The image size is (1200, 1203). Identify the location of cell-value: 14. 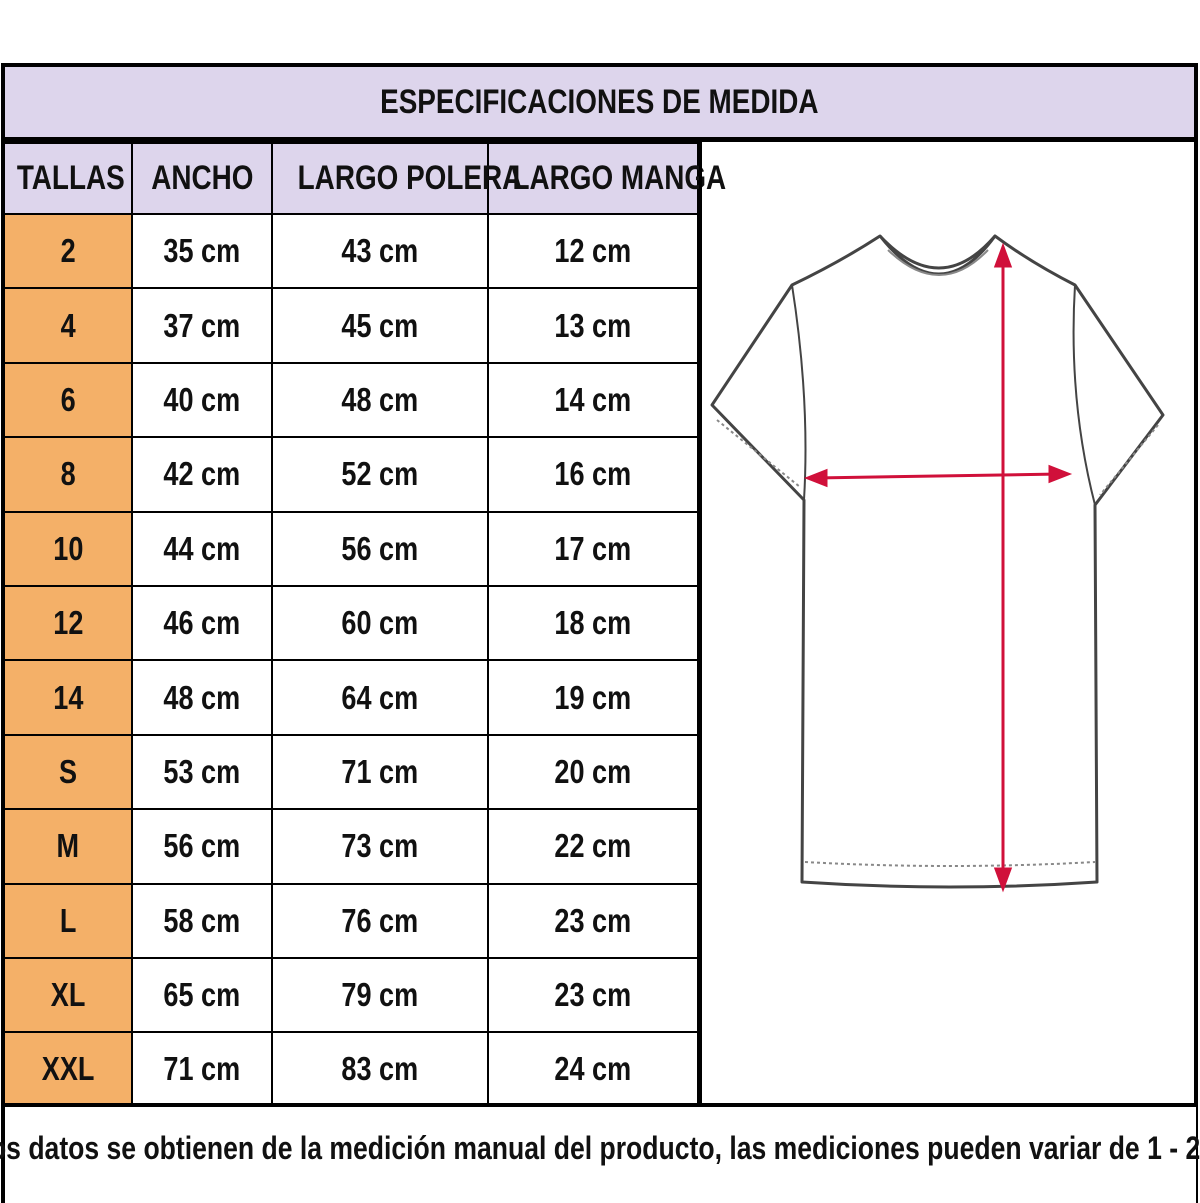
(68, 697).